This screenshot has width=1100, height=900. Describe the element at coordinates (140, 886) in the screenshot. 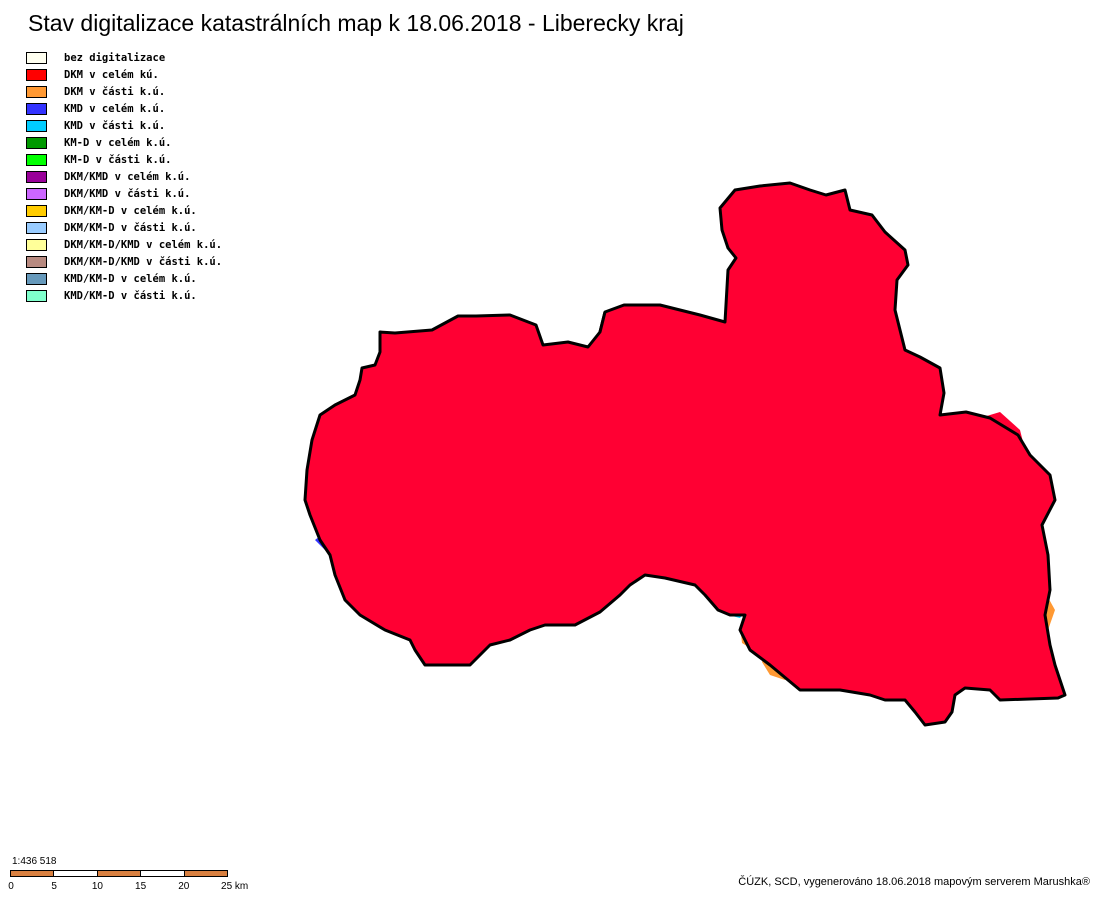

I see `scale-tick-label: 15` at that location.